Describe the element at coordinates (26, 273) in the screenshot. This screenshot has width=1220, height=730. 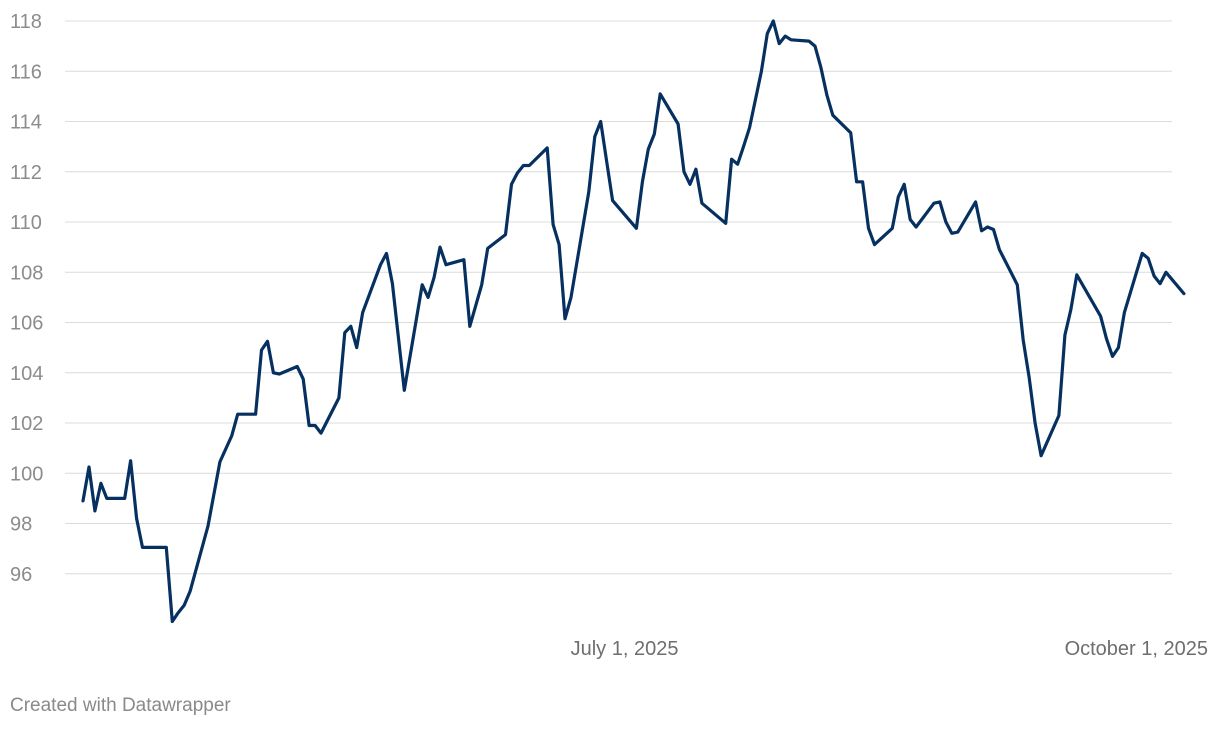
I see `y-tick-label: 108` at that location.